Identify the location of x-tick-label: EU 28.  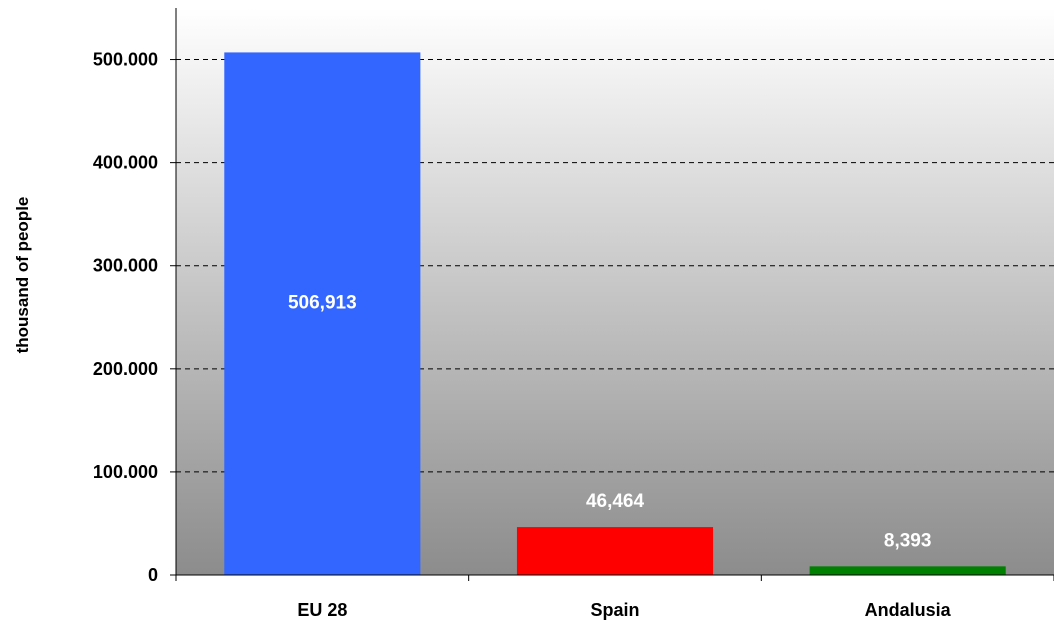
(322, 610).